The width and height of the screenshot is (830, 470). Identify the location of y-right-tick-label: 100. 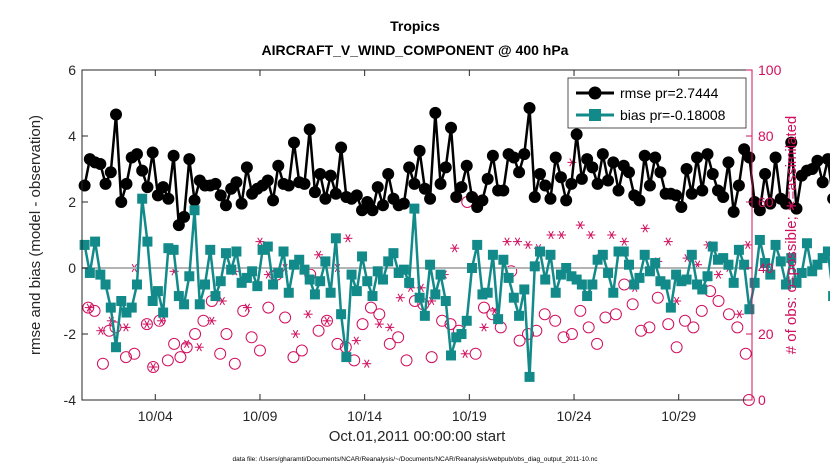
(770, 70).